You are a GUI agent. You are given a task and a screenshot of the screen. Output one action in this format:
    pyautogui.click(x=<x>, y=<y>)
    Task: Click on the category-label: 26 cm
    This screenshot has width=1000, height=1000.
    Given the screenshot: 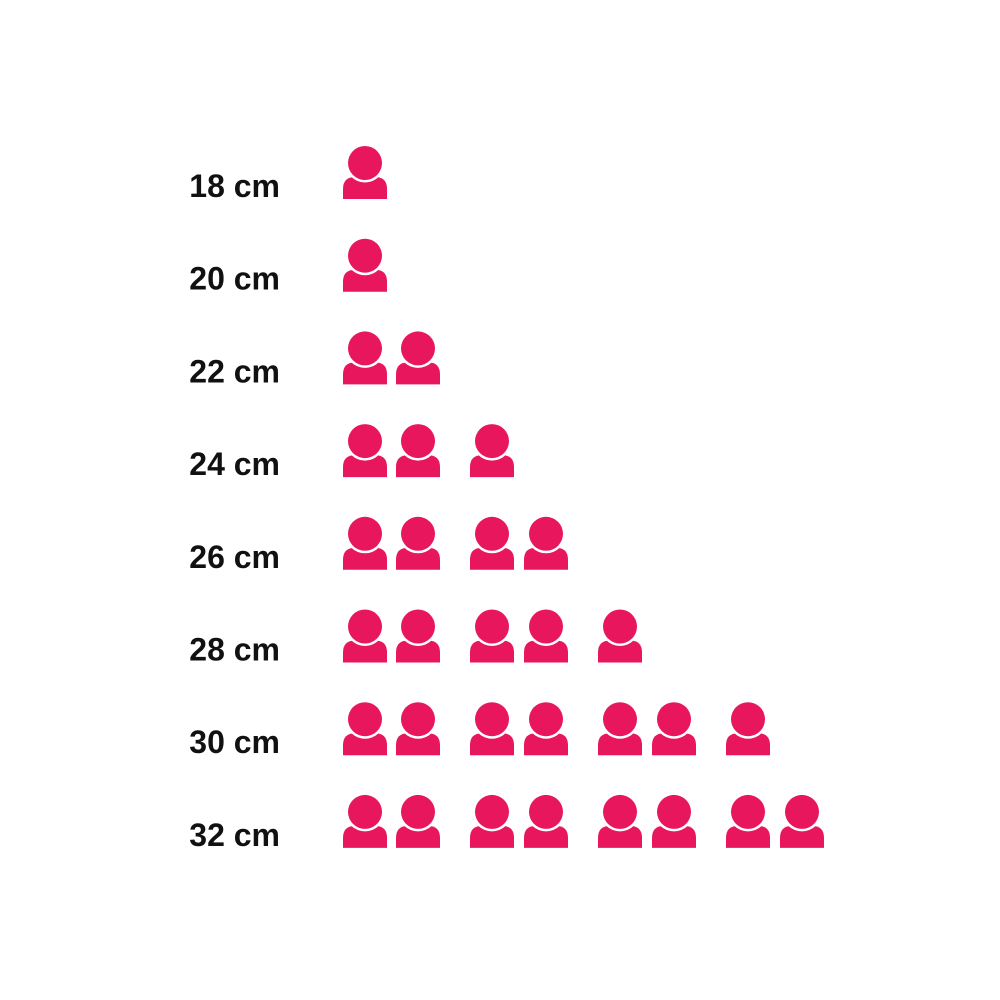 What is the action you would take?
    pyautogui.click(x=234, y=557)
    